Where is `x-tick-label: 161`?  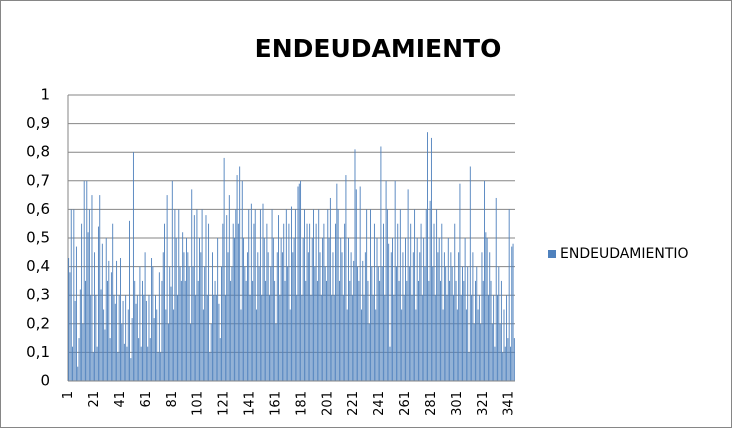
x-tick-label: 161 is located at coordinates (275, 403).